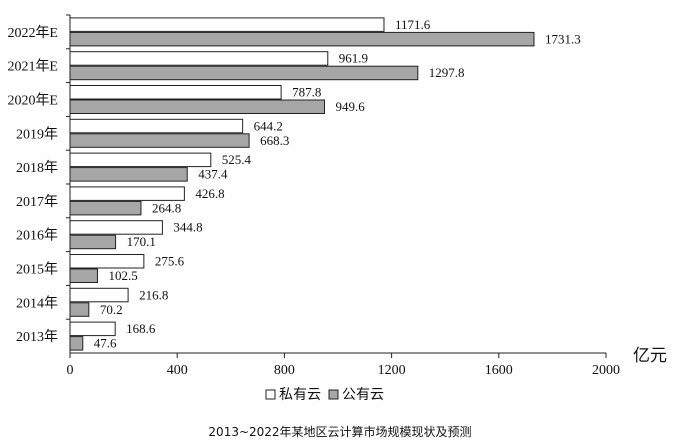 Image resolution: width=680 pixels, height=442 pixels. Describe the element at coordinates (270, 394) in the screenshot. I see `legend-swatch-private-cloud` at that location.